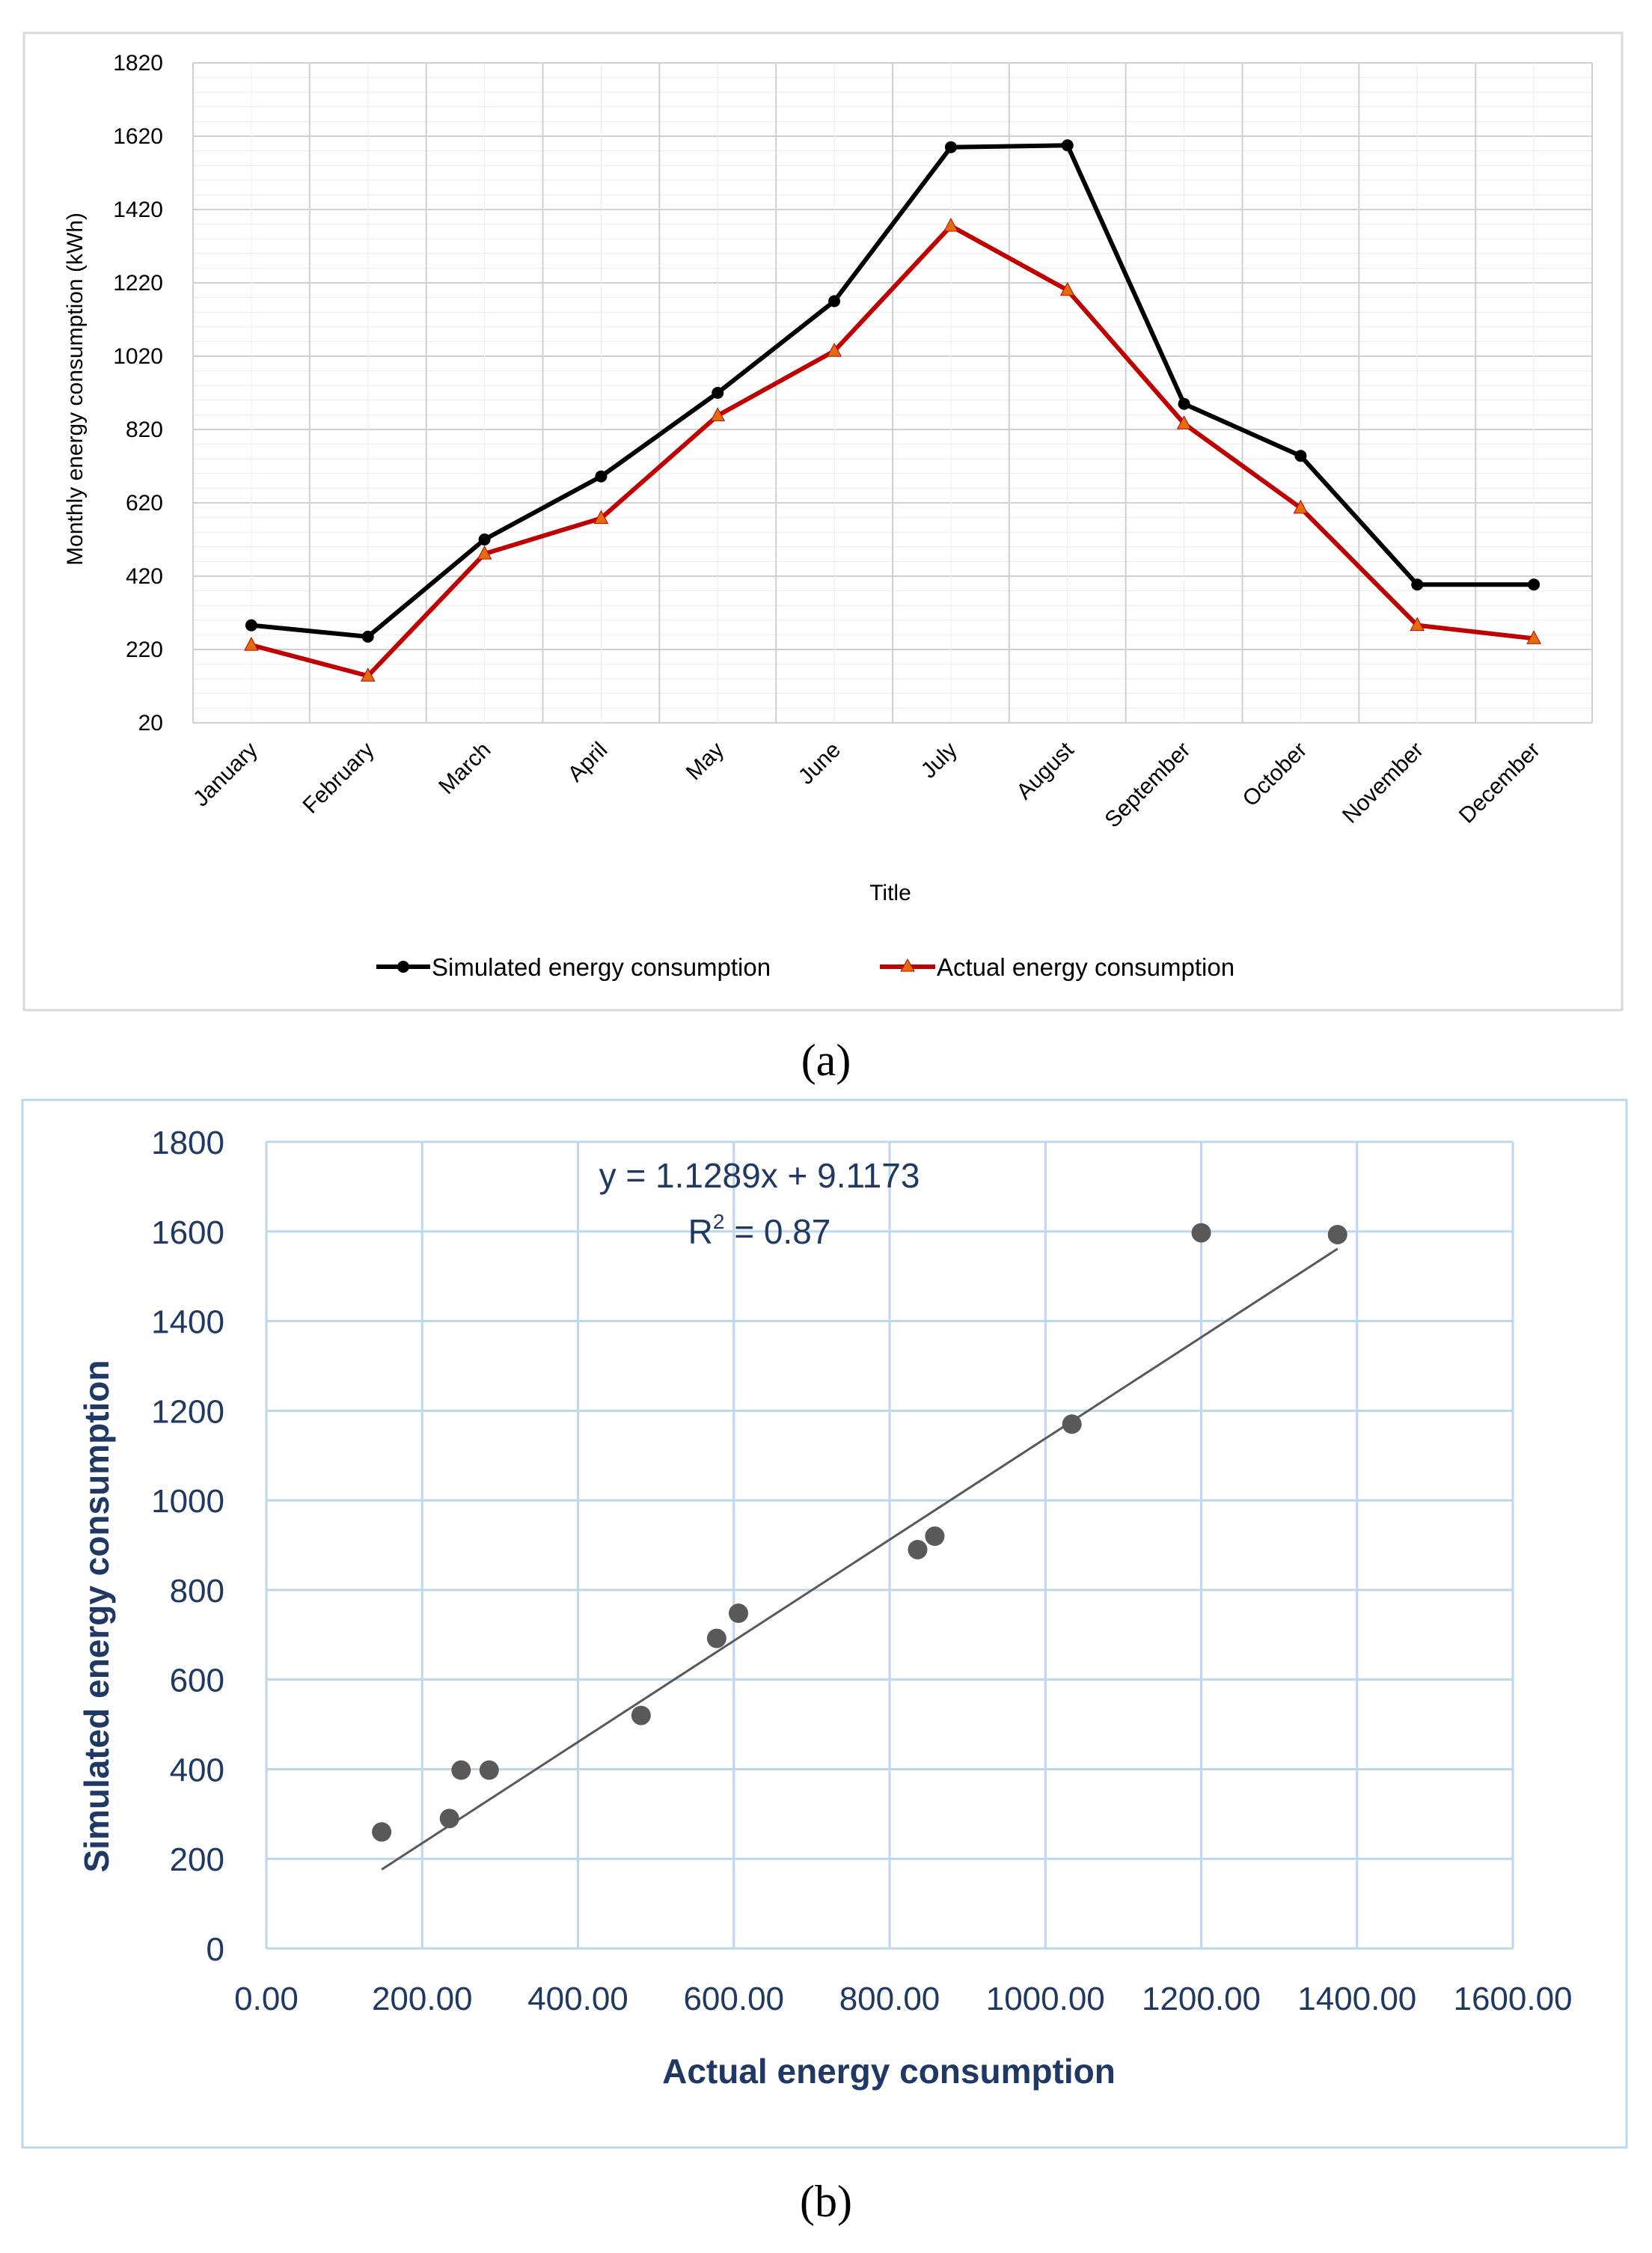 This screenshot has width=1652, height=2253. Describe the element at coordinates (144, 577) in the screenshot. I see `y-tick-label: 420` at that location.